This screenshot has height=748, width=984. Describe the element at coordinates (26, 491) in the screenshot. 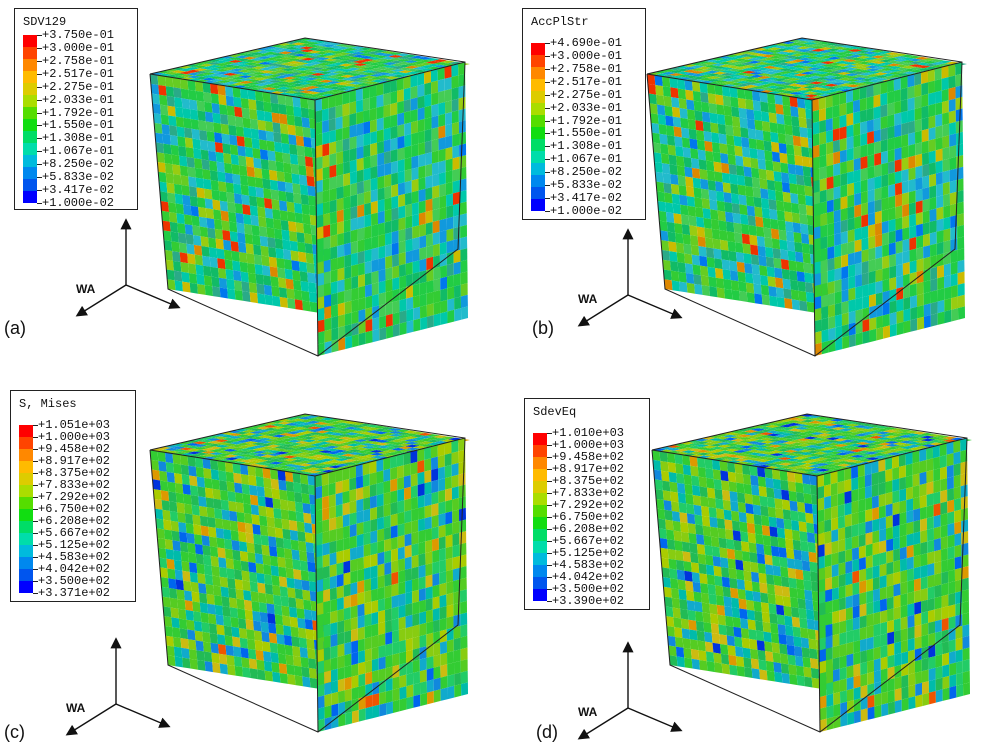

I see `legend-swatch` at that location.